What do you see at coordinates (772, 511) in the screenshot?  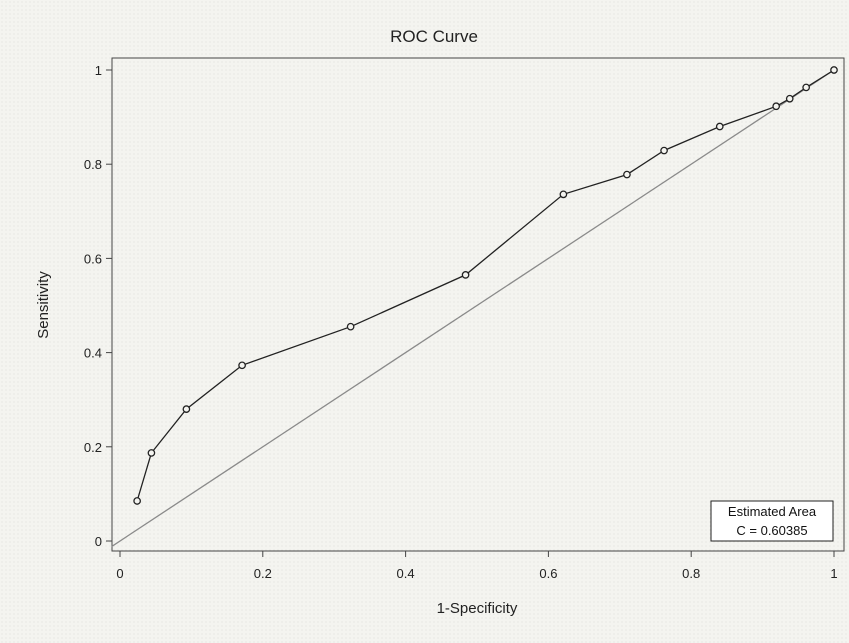 I see `area-annotation-title: Estimated Area` at bounding box center [772, 511].